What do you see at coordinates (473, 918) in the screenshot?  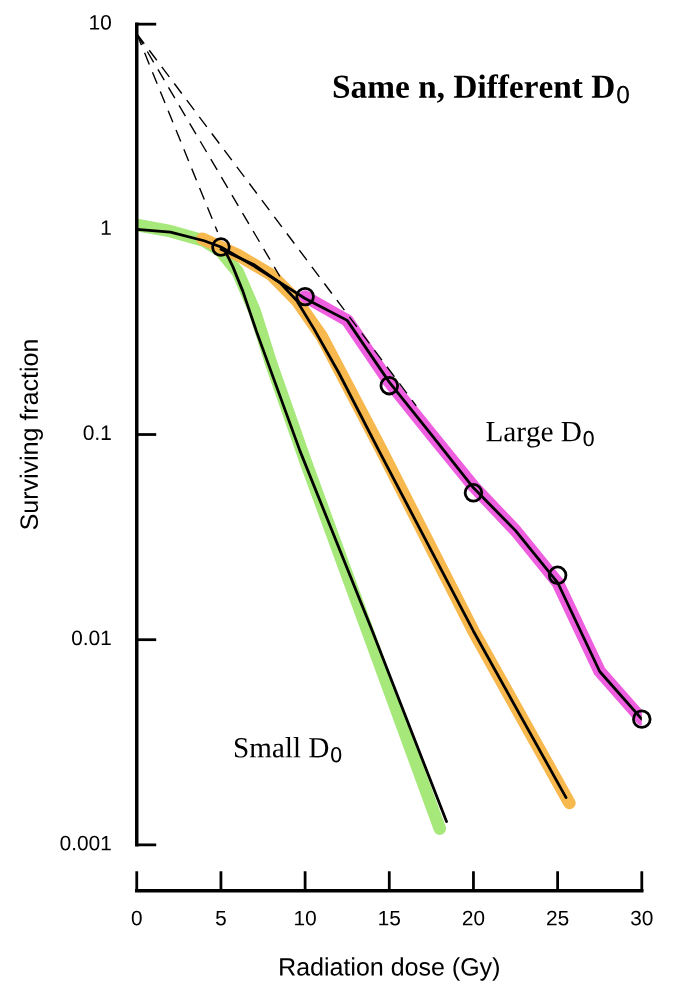 I see `x-tick-label: 20` at bounding box center [473, 918].